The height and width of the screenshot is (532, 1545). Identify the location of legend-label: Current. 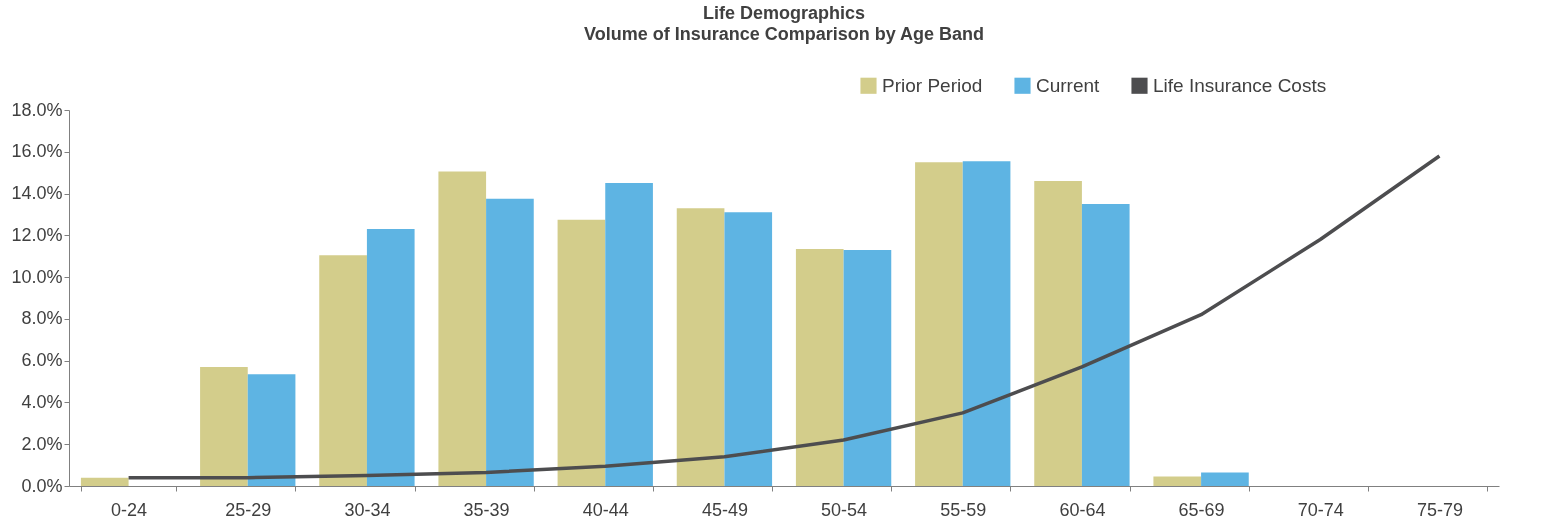
(1068, 85).